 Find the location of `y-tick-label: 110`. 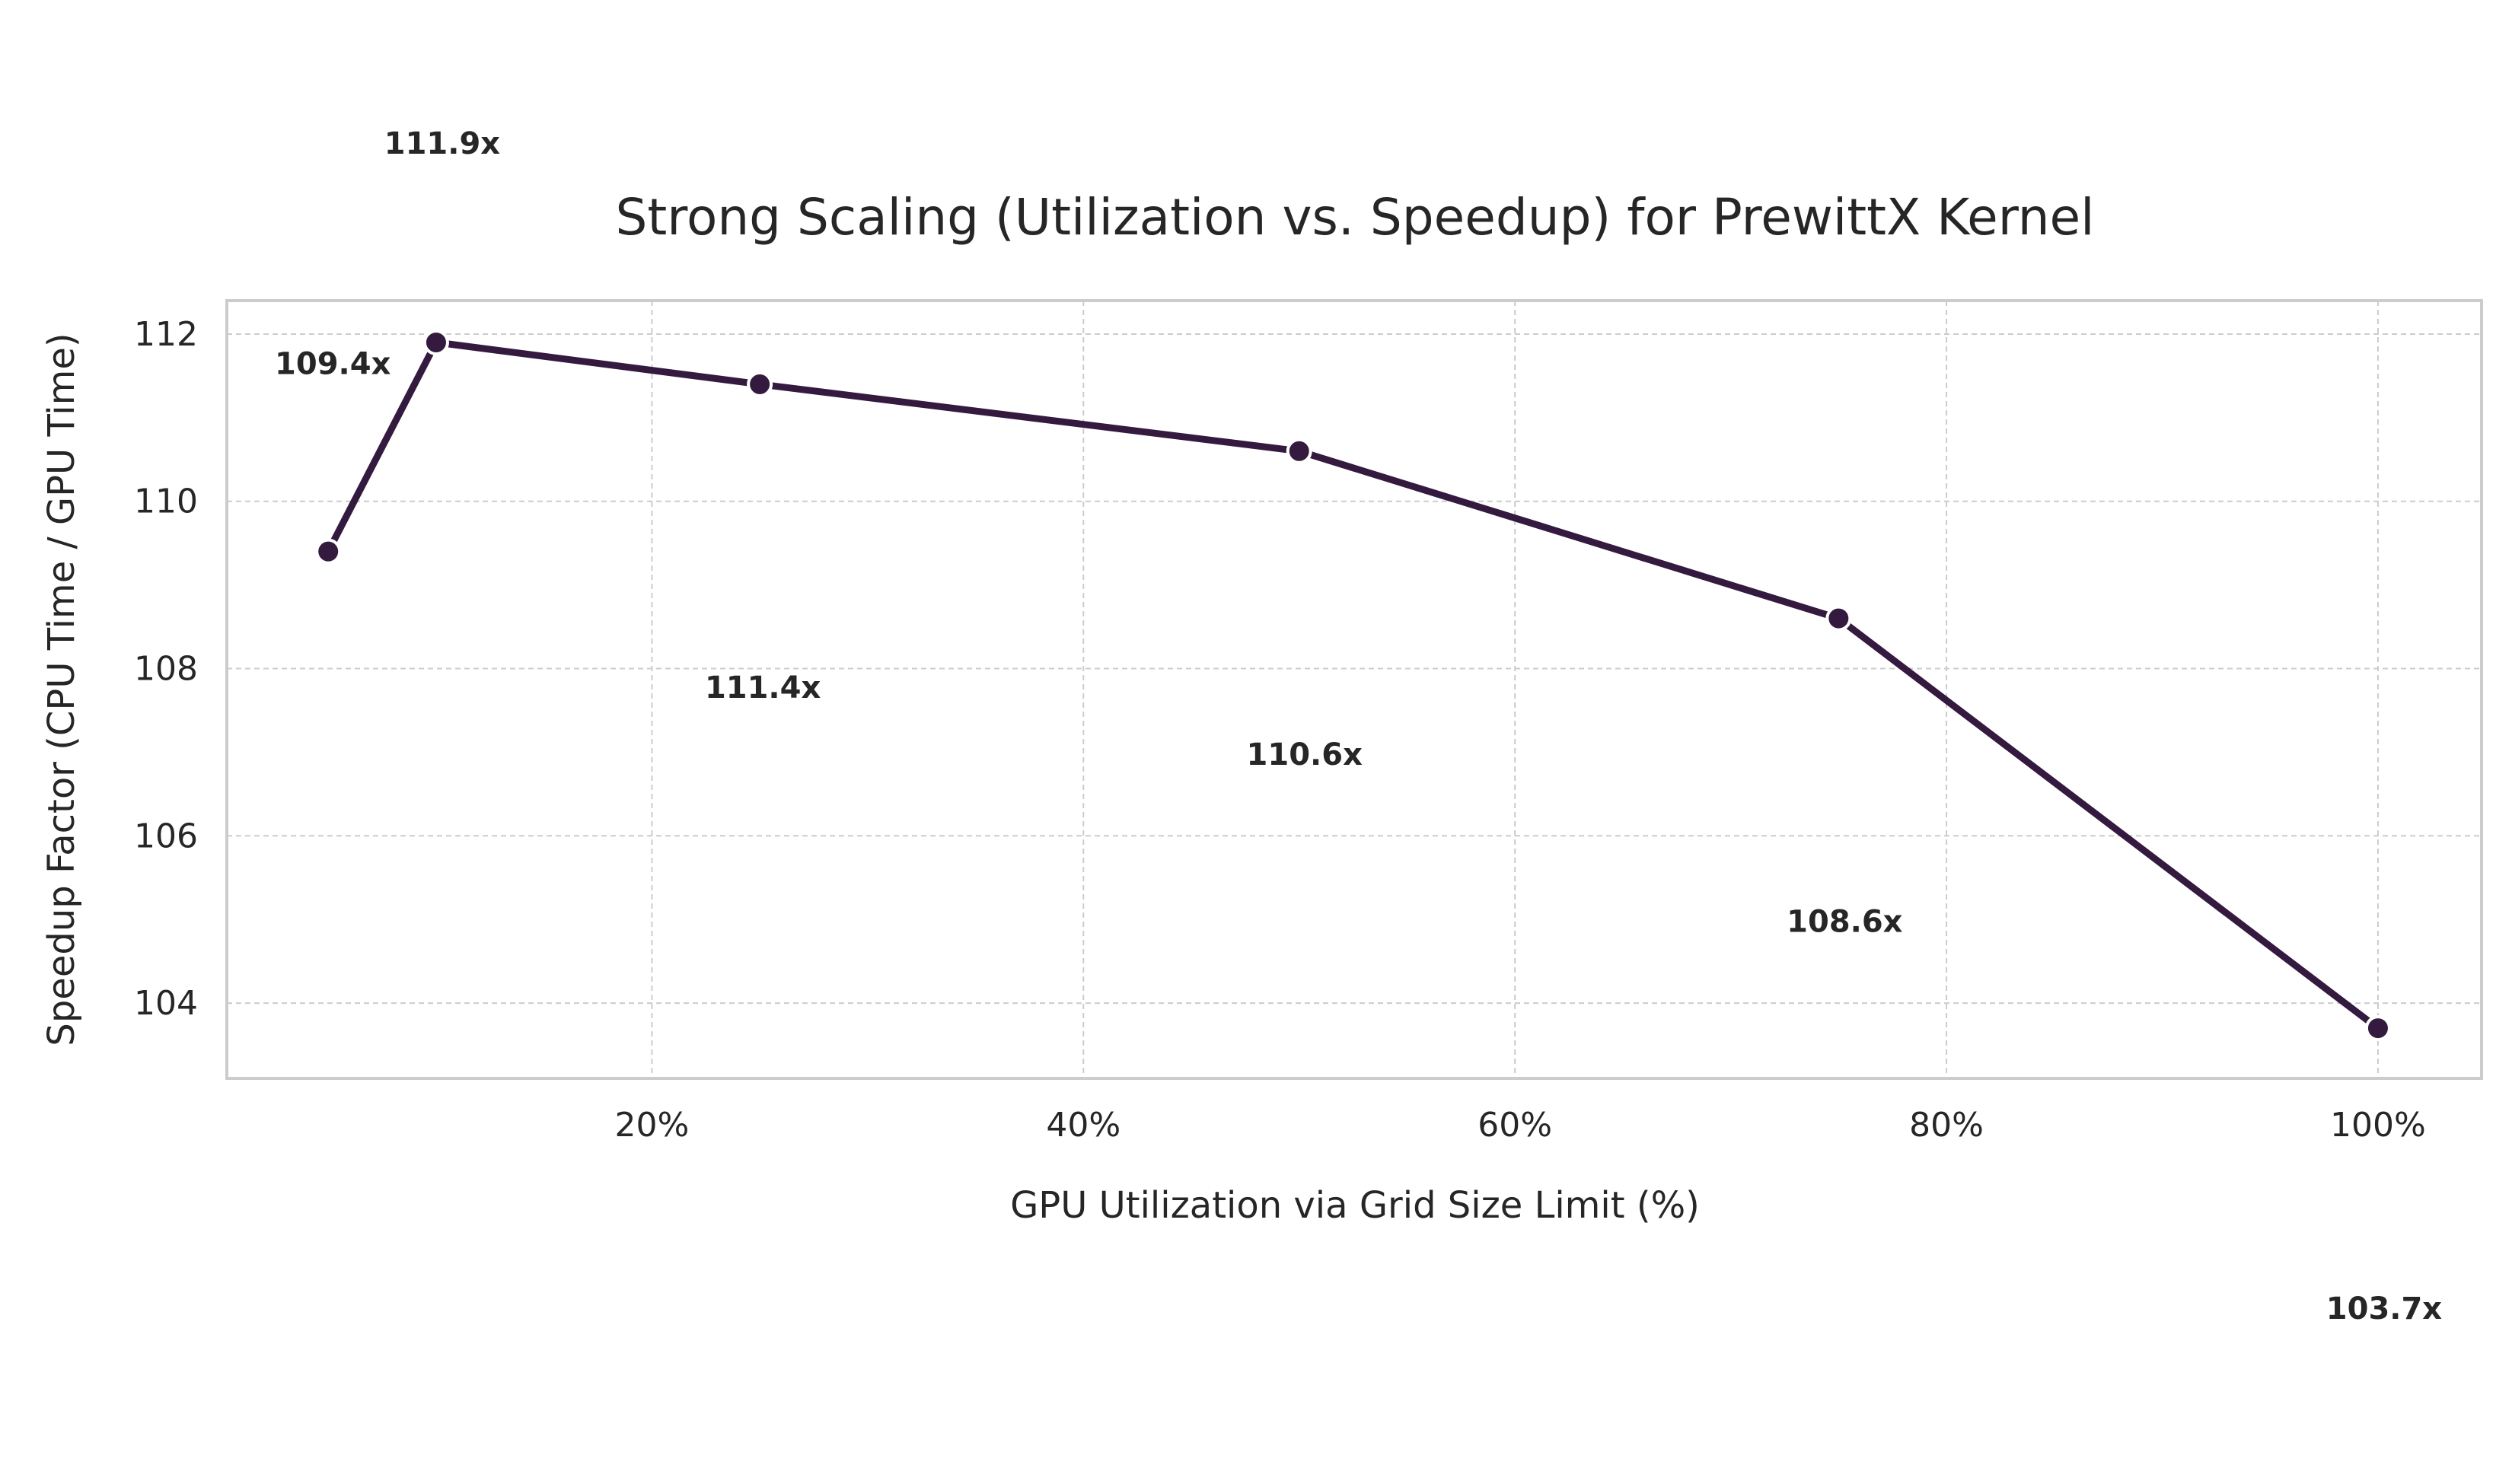

y-tick-label: 110 is located at coordinates (166, 502).